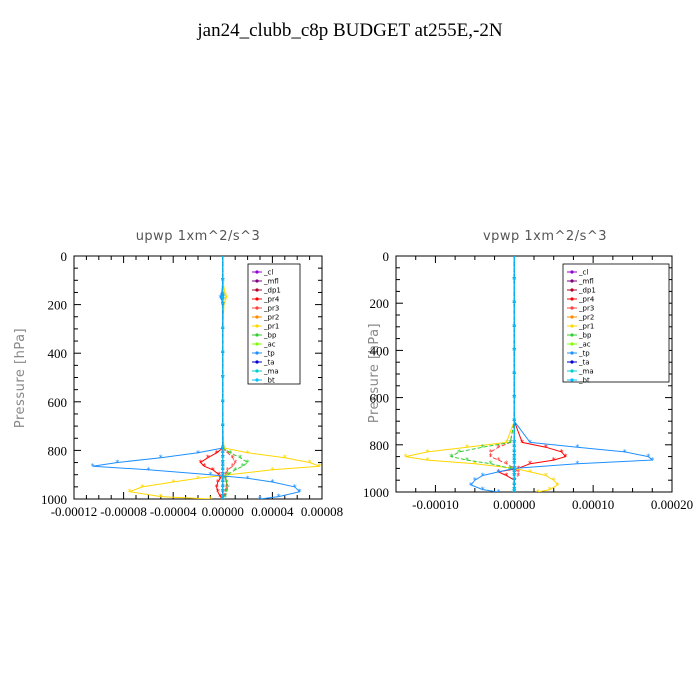  What do you see at coordinates (271, 300) in the screenshot?
I see `legend-label: _pr4` at bounding box center [271, 300].